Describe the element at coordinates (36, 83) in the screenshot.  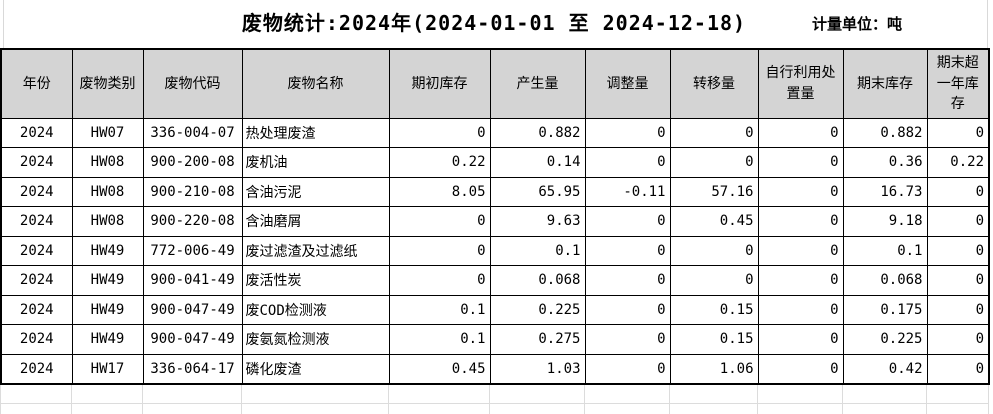
I see `column-header-0: 年份` at that location.